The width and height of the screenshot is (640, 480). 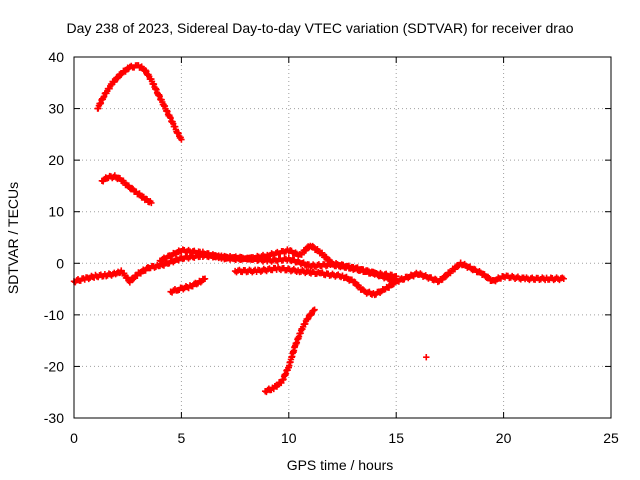 I want to click on y-tick-label: 20, so click(x=56, y=160).